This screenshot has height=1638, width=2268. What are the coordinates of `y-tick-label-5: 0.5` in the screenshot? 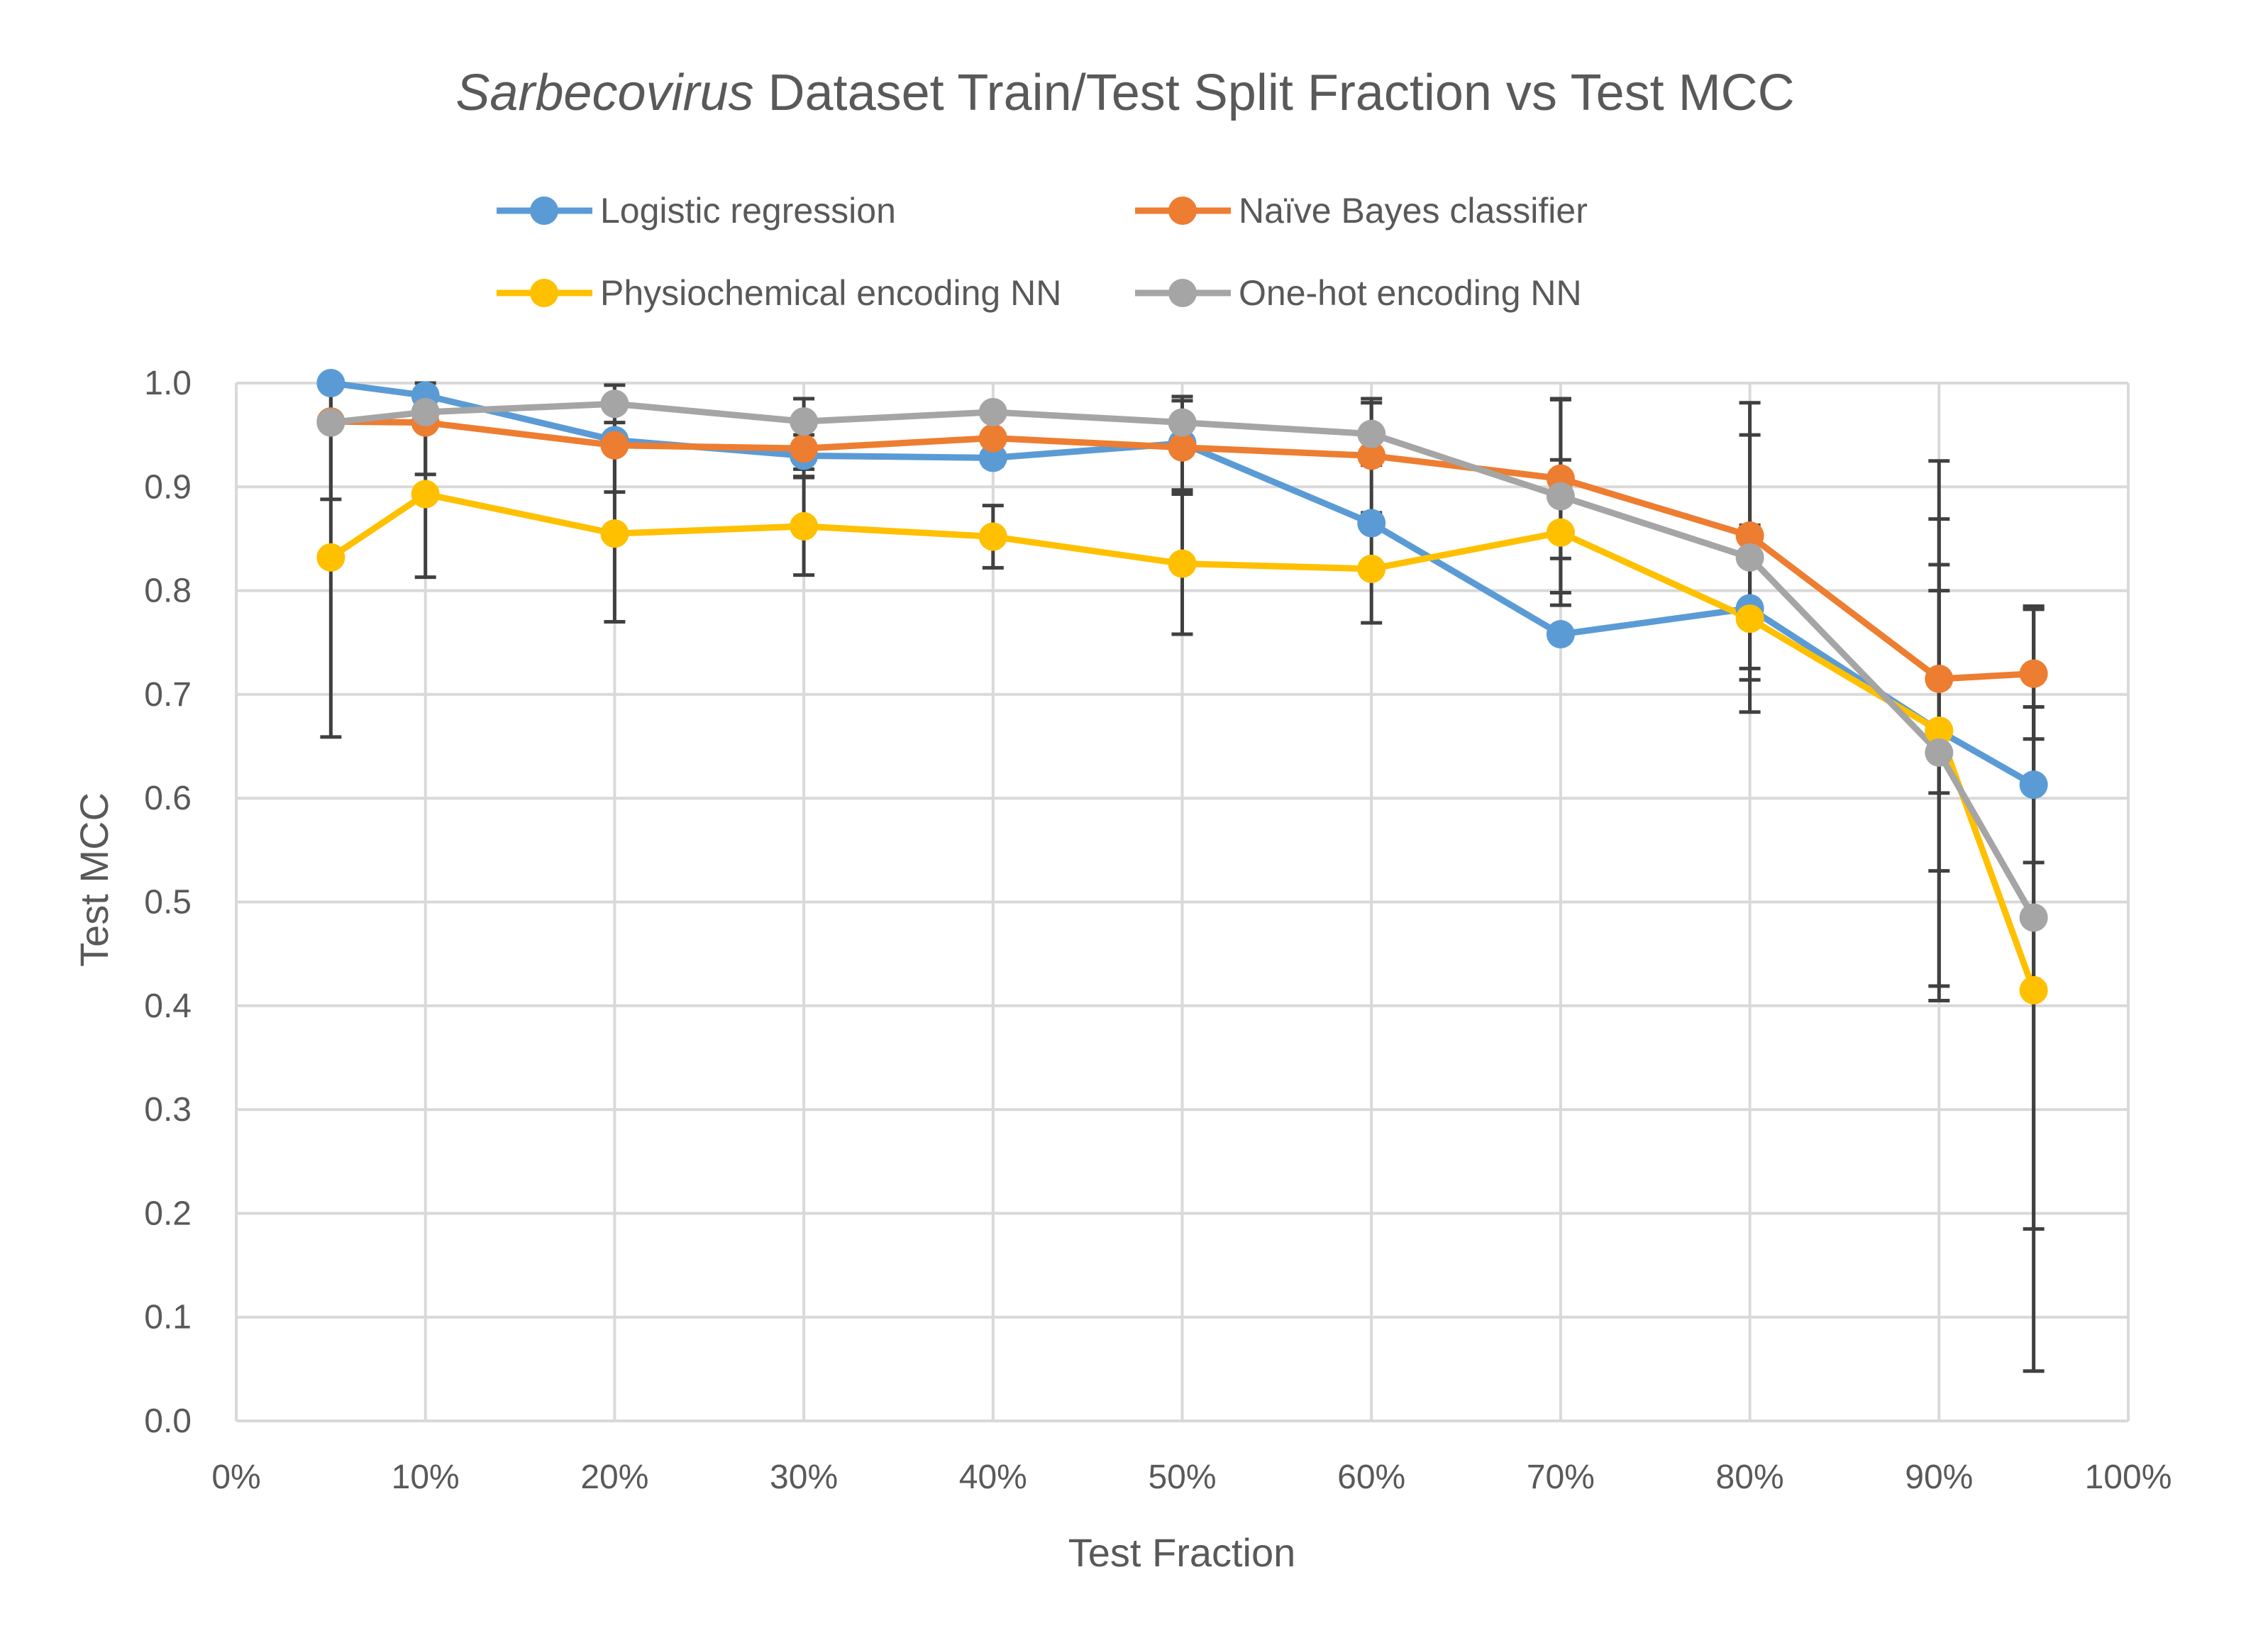 It's located at (168, 903).